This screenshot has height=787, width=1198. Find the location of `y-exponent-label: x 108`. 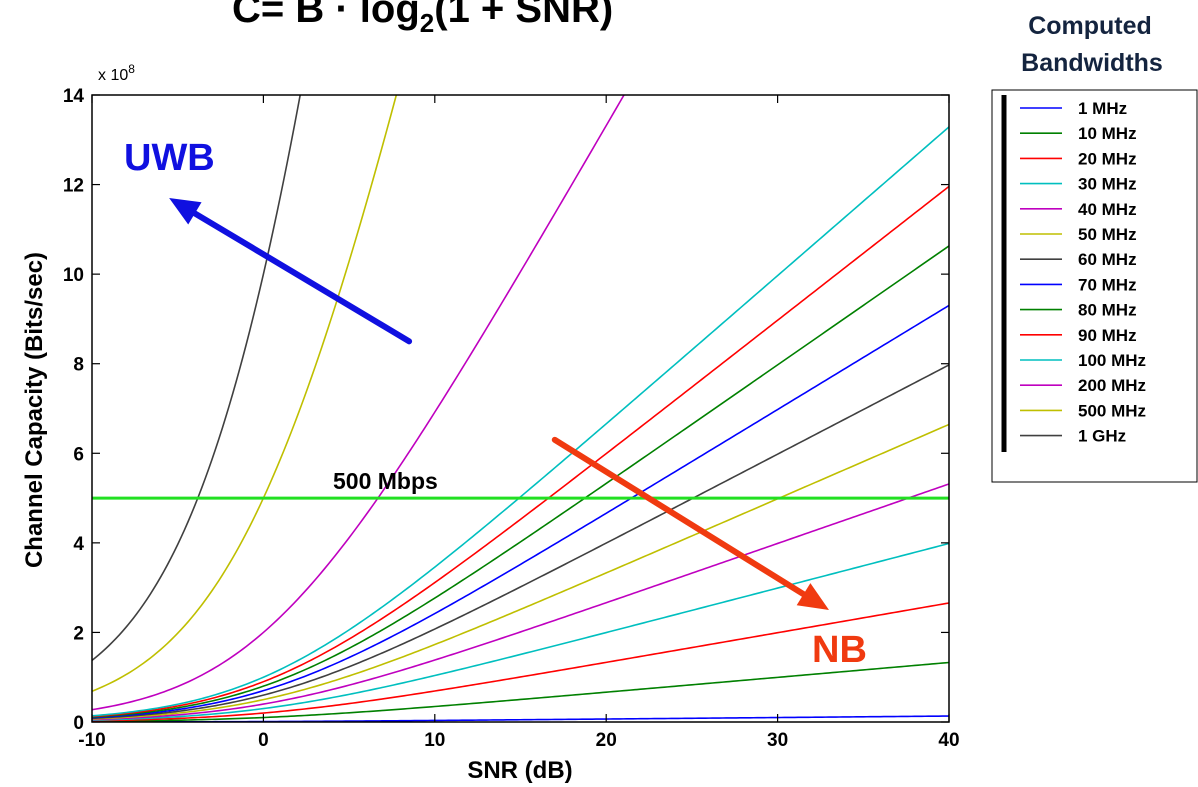

y-exponent-label: x 108 is located at coordinates (116, 73).